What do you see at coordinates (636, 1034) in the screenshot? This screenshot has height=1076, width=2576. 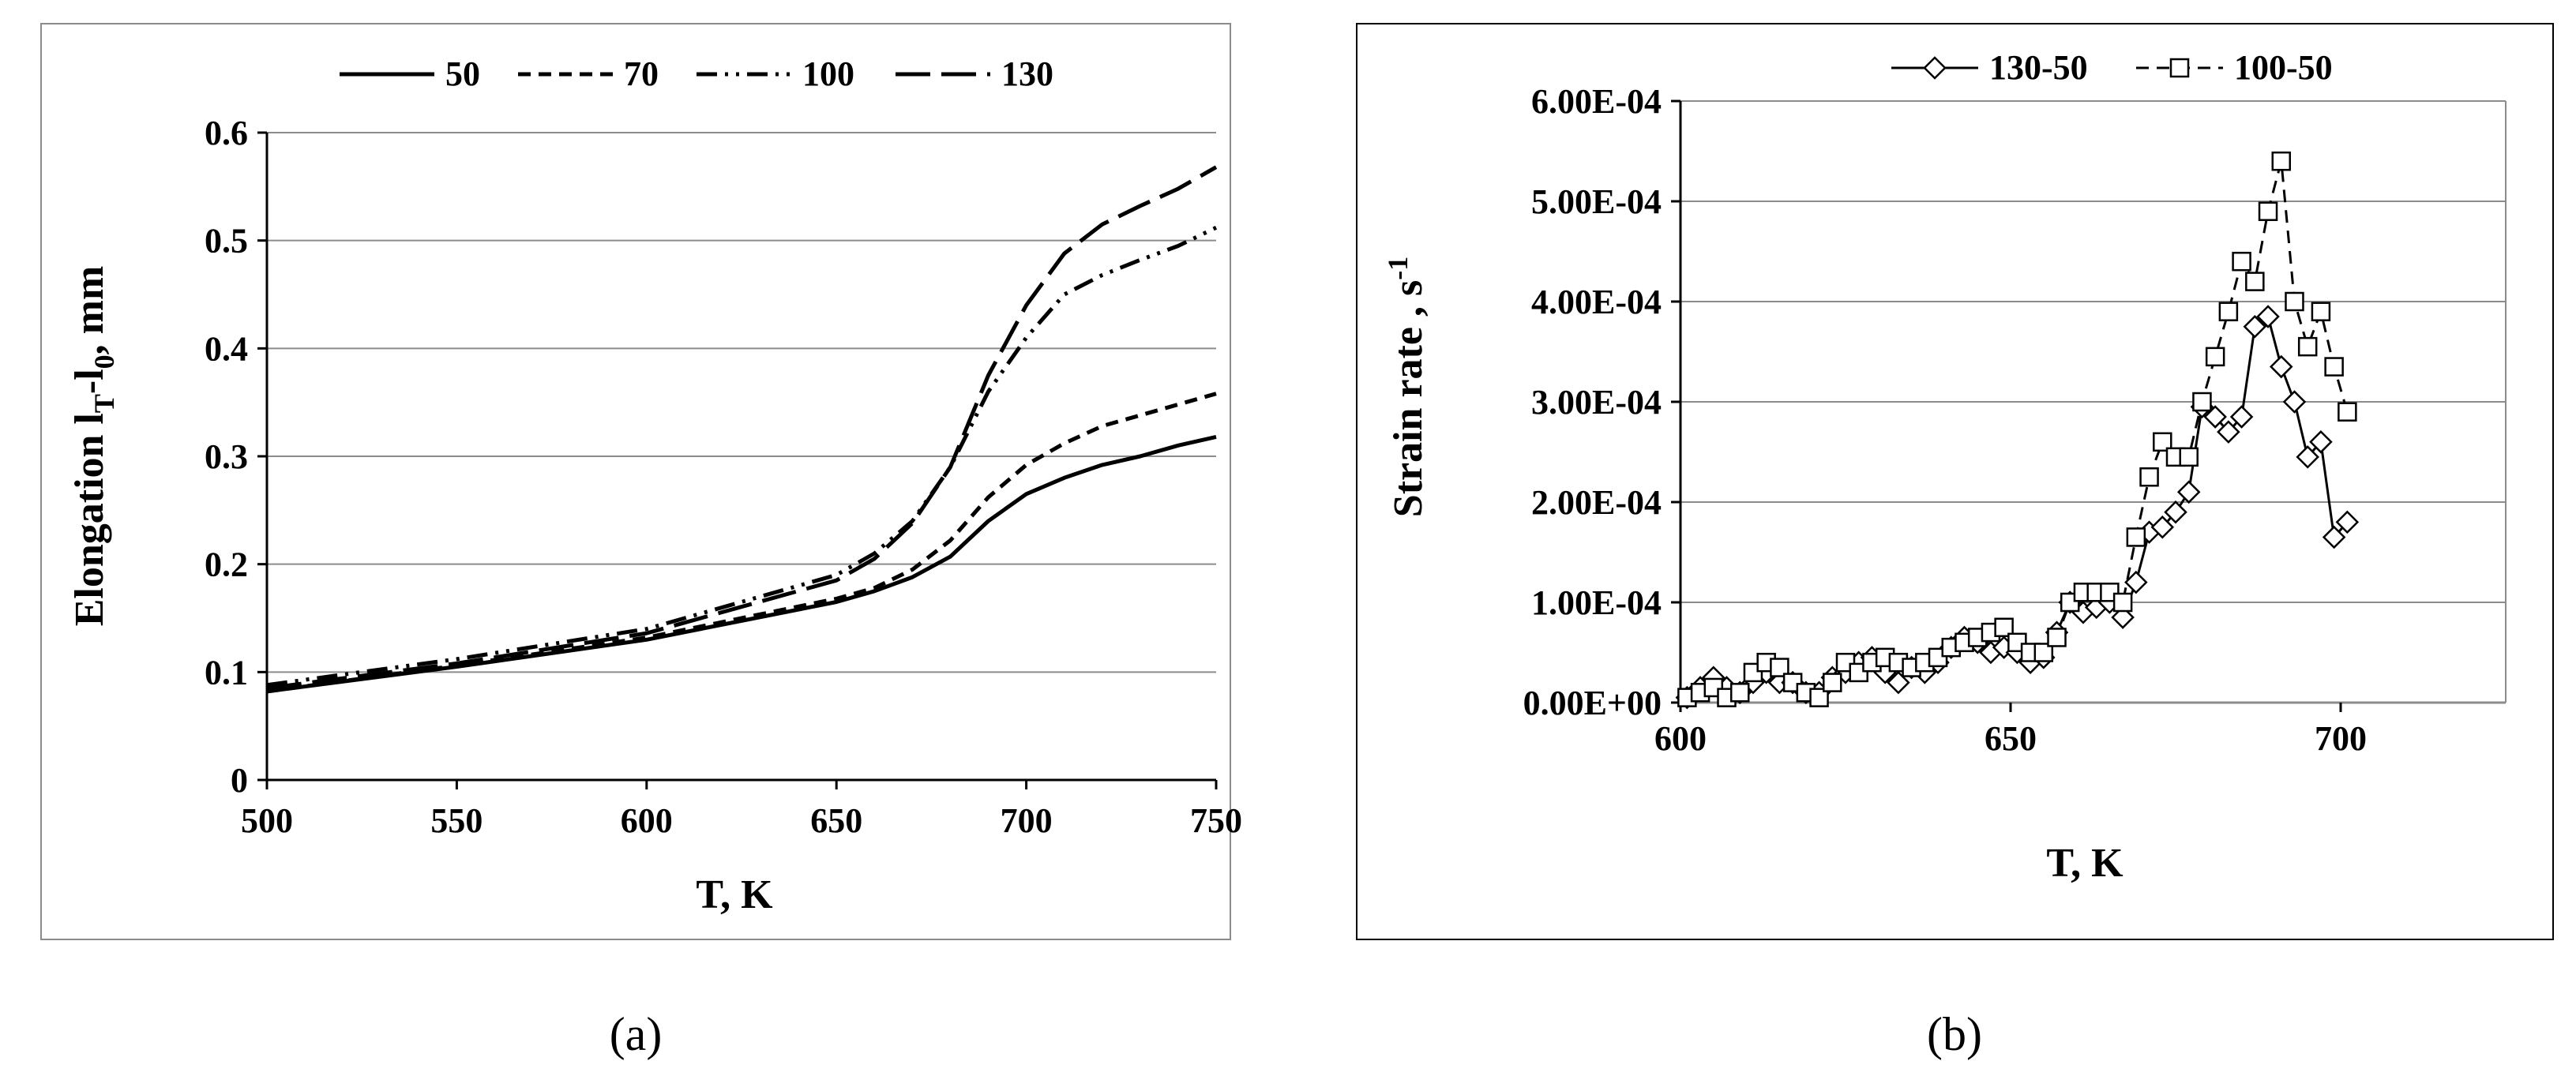 I see `caption-a: (a)` at bounding box center [636, 1034].